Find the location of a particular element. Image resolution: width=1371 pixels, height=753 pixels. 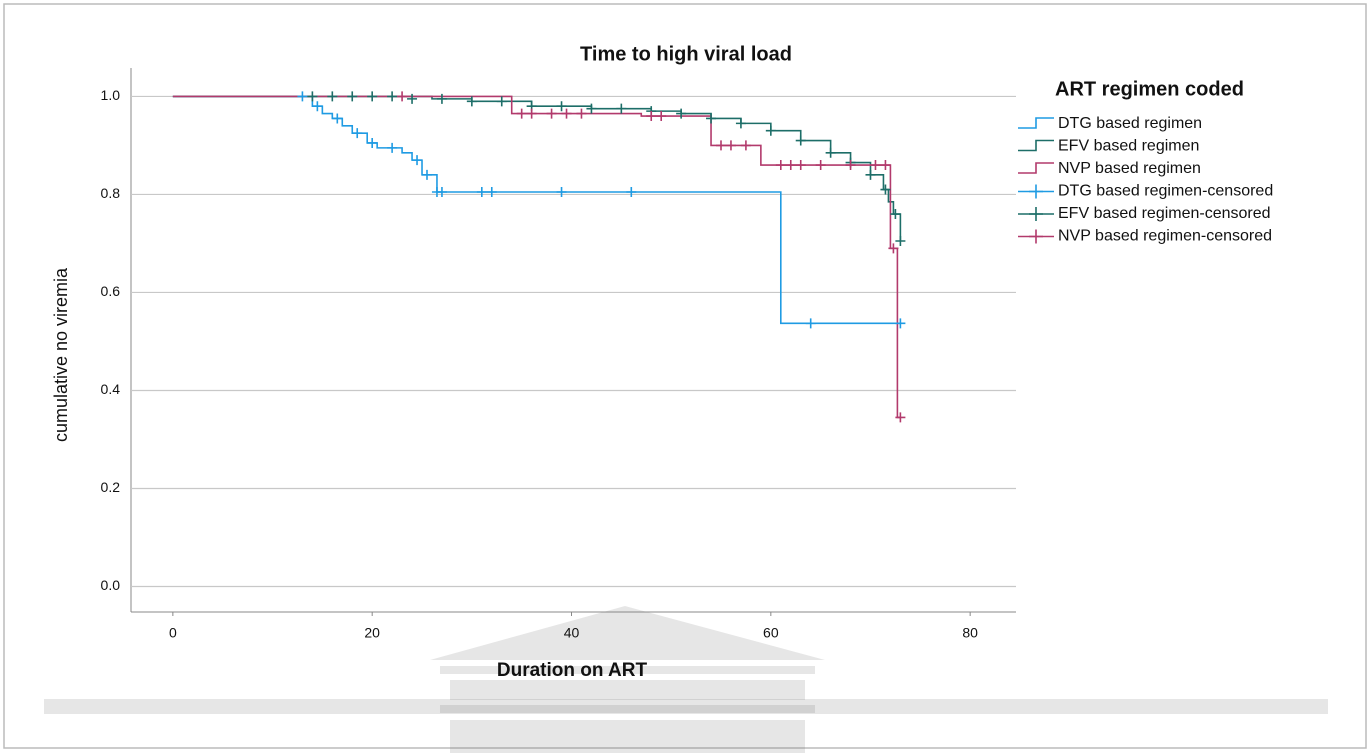

y-tick-label: 0.0 is located at coordinates (111, 585).